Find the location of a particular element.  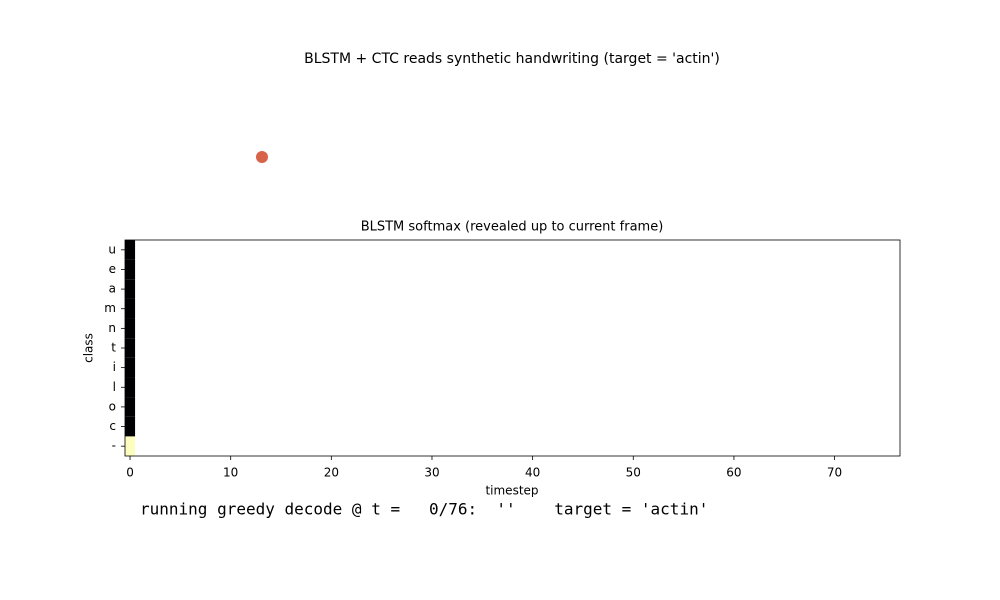

y-tick-label: o is located at coordinates (112, 406).